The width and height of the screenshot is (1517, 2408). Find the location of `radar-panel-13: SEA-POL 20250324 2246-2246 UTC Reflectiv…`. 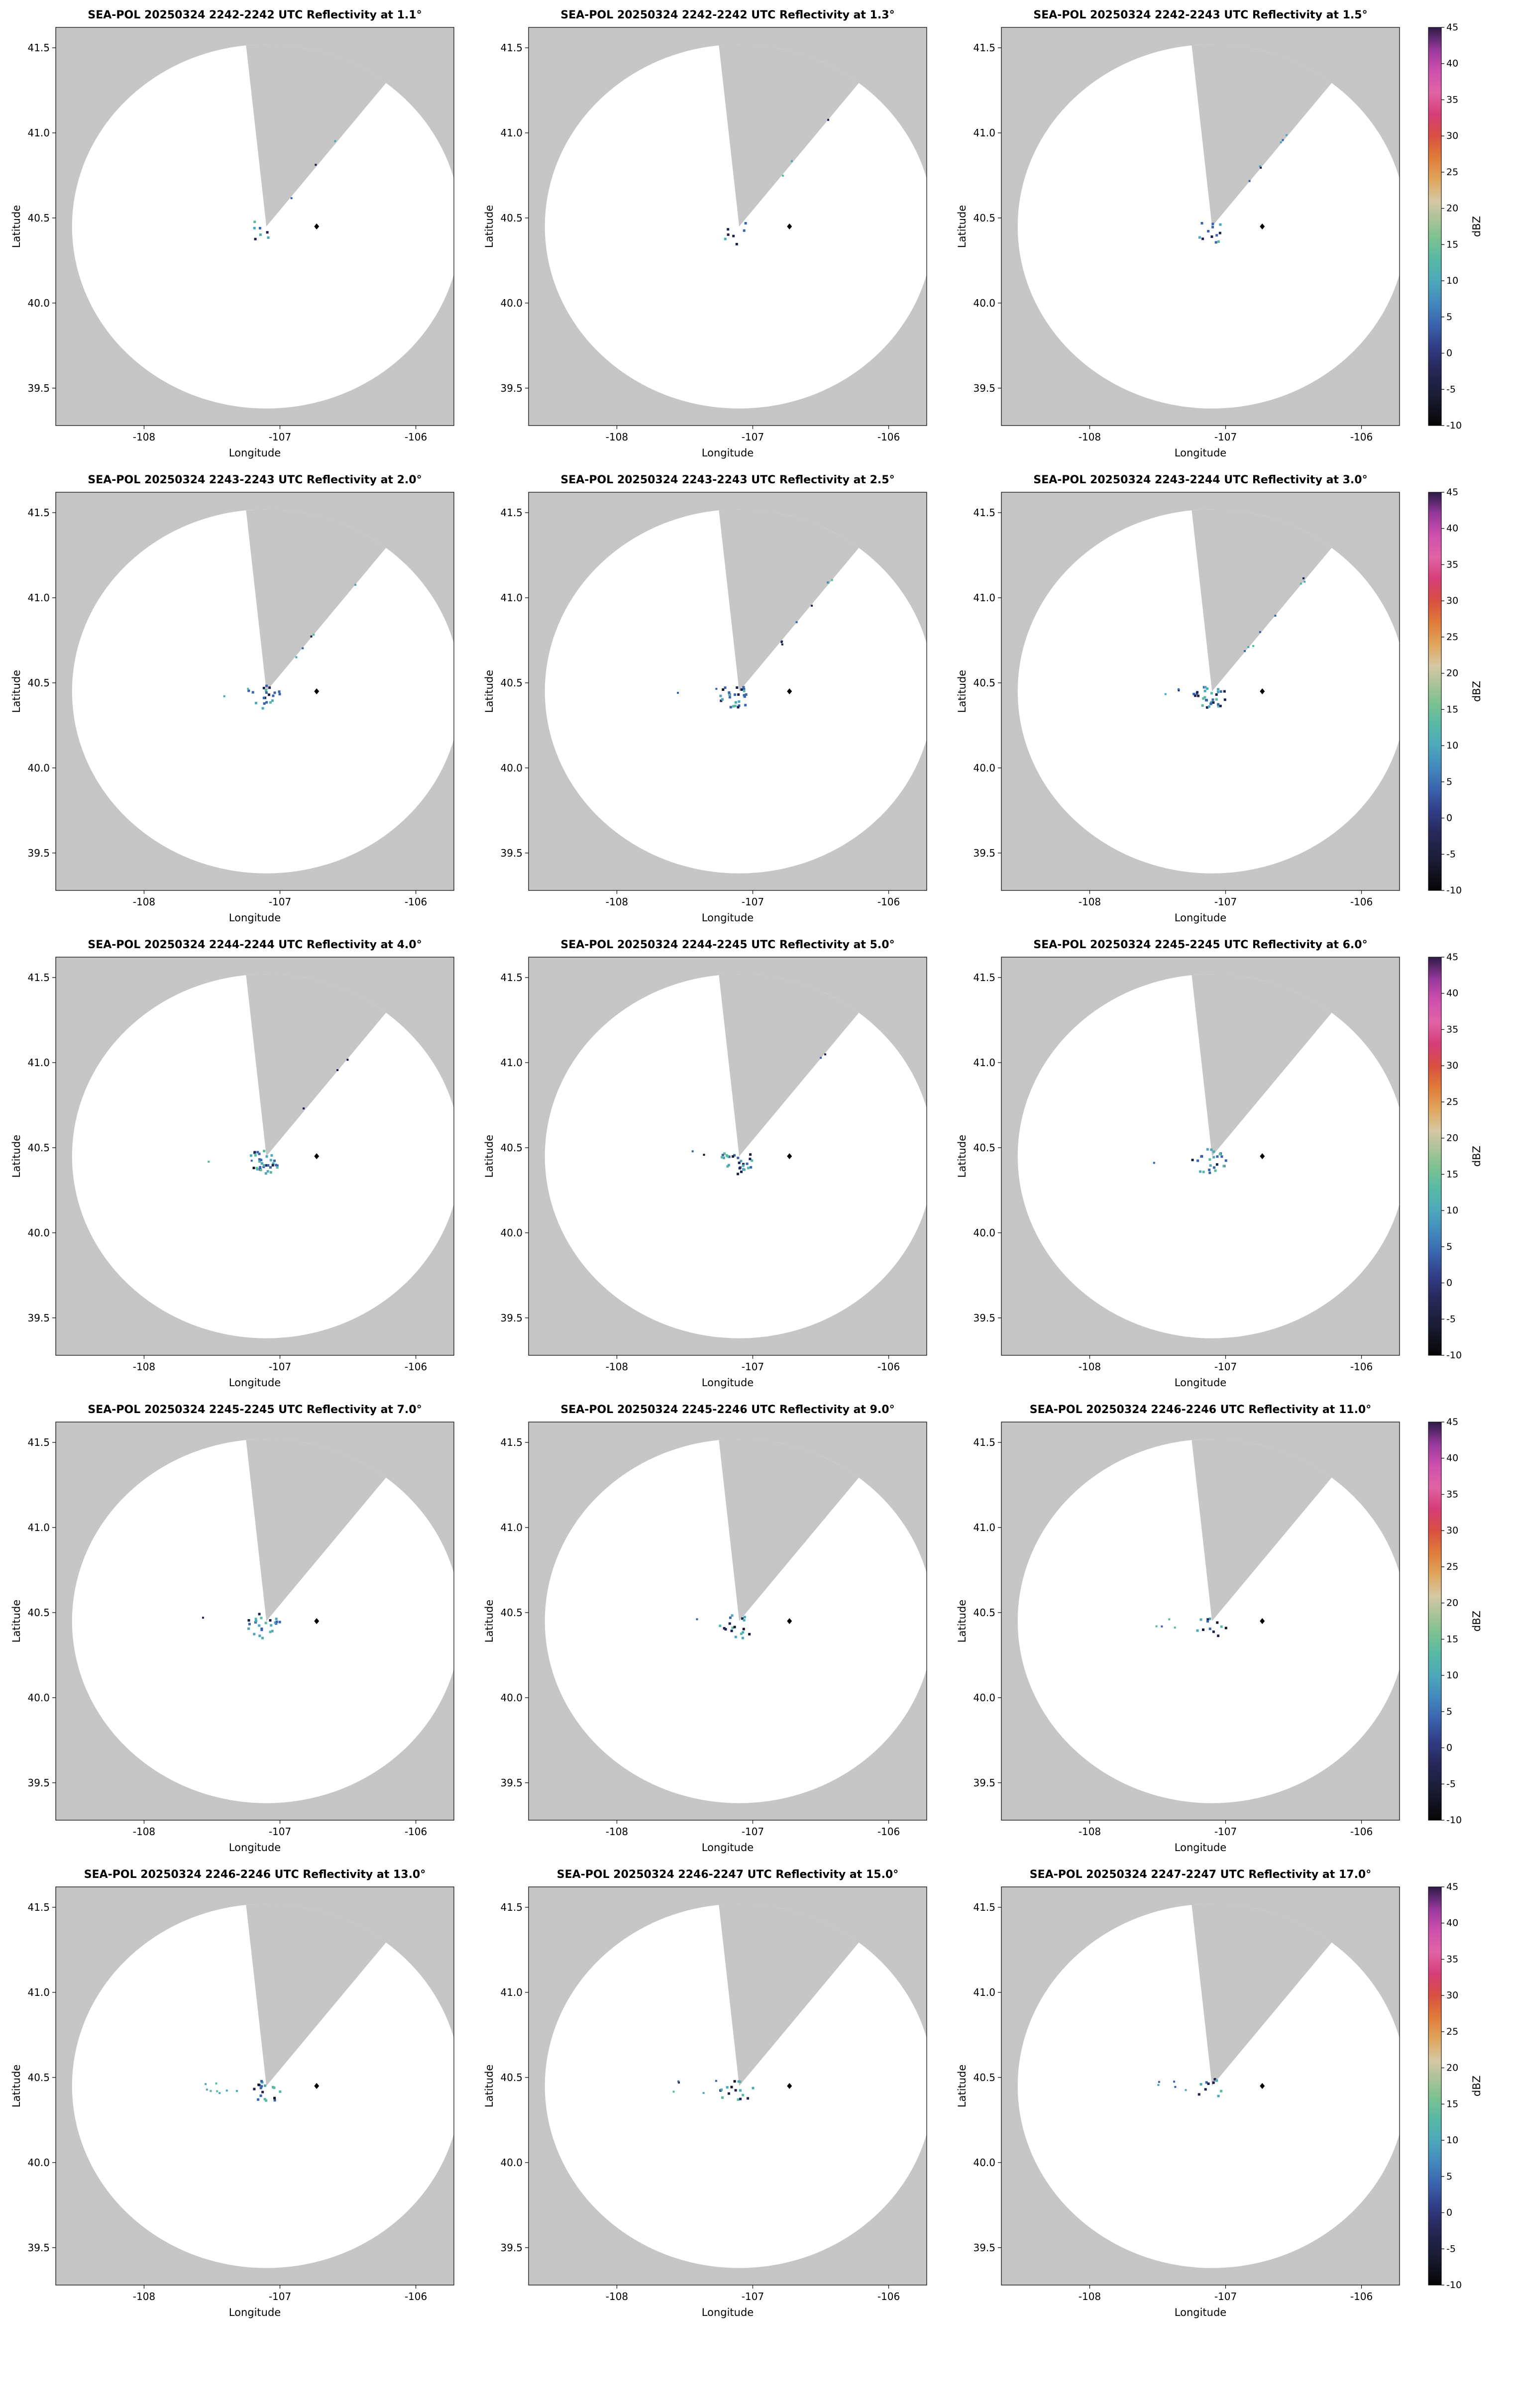

radar-panel-13: SEA-POL 20250324 2246-2246 UTC Reflectiv… is located at coordinates (232, 2093).